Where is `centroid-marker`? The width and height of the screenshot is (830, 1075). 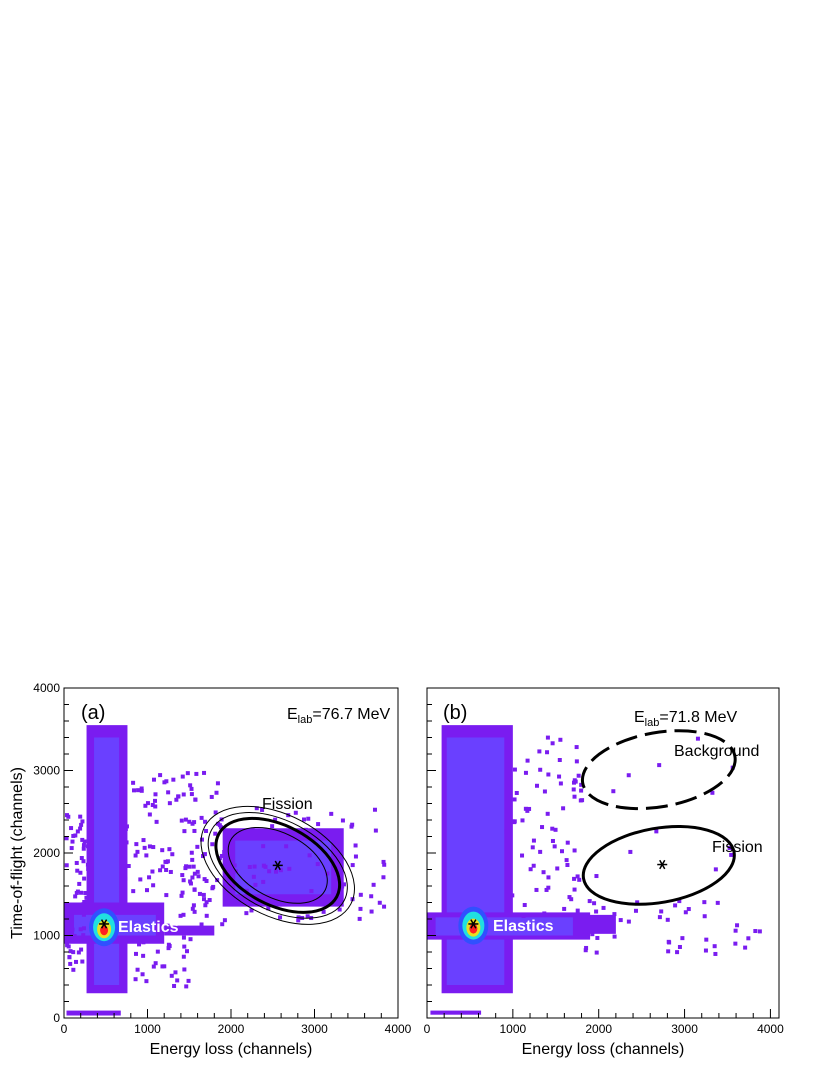
centroid-marker is located at coordinates (662, 864).